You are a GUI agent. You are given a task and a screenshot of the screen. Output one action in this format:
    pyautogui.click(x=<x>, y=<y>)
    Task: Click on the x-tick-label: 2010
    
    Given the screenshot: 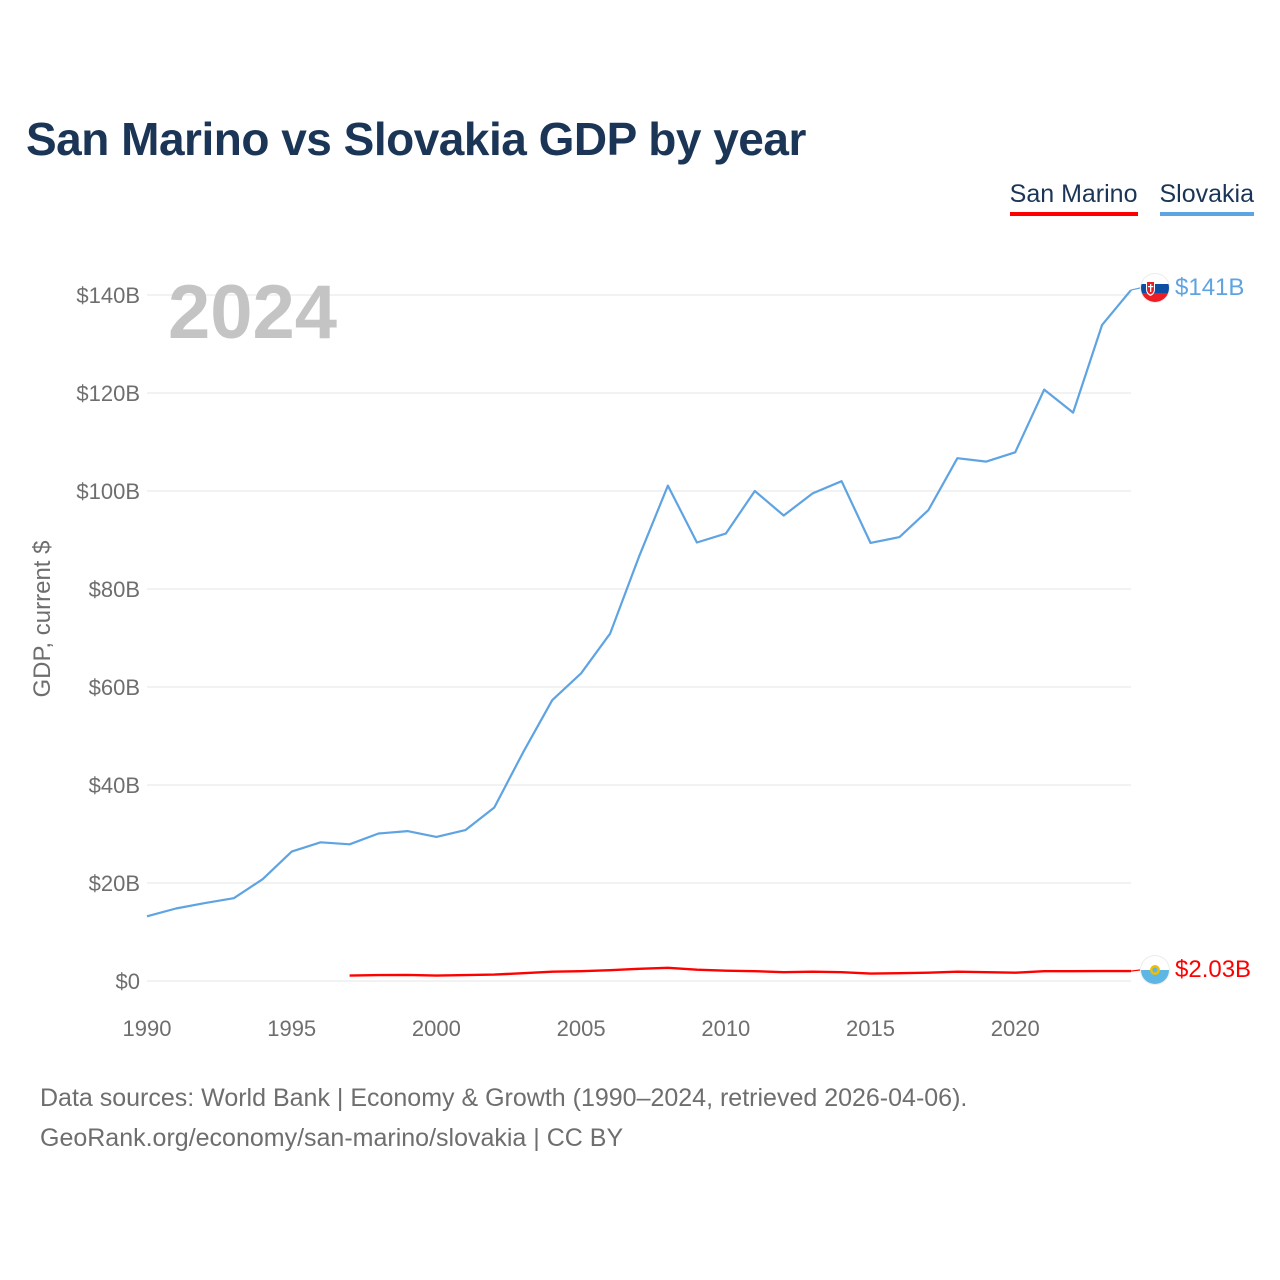 What is the action you would take?
    pyautogui.click(x=725, y=1028)
    